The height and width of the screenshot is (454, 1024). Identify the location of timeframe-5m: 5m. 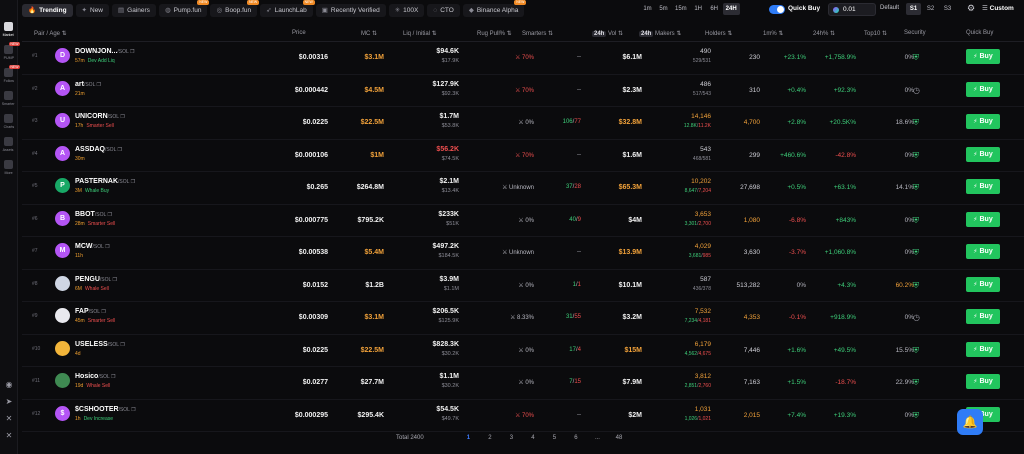
(663, 9).